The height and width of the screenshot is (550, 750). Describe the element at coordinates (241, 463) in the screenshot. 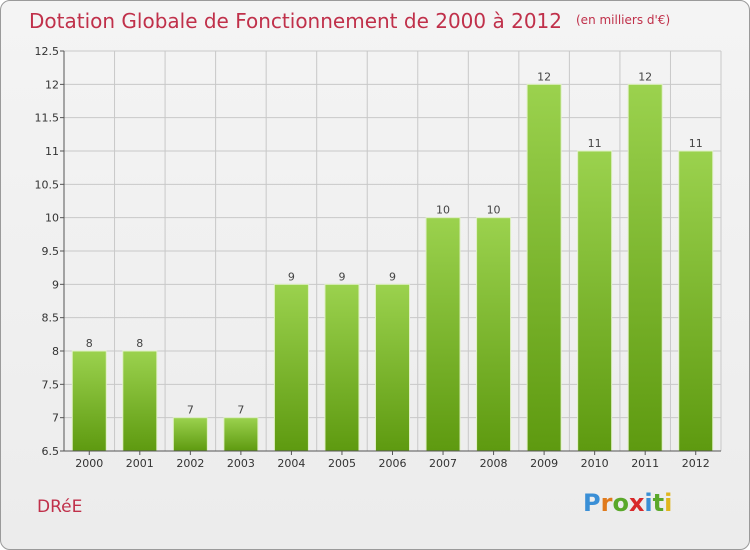

I see `x-tick-label: 2003` at that location.